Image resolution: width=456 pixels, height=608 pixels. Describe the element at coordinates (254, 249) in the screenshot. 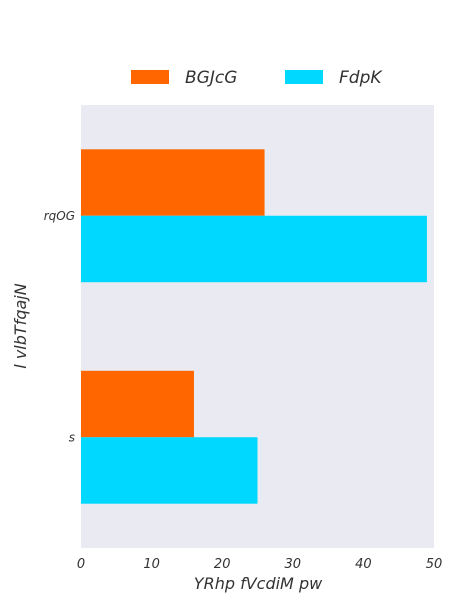

I see `bar-FdpK-rqOG` at that location.